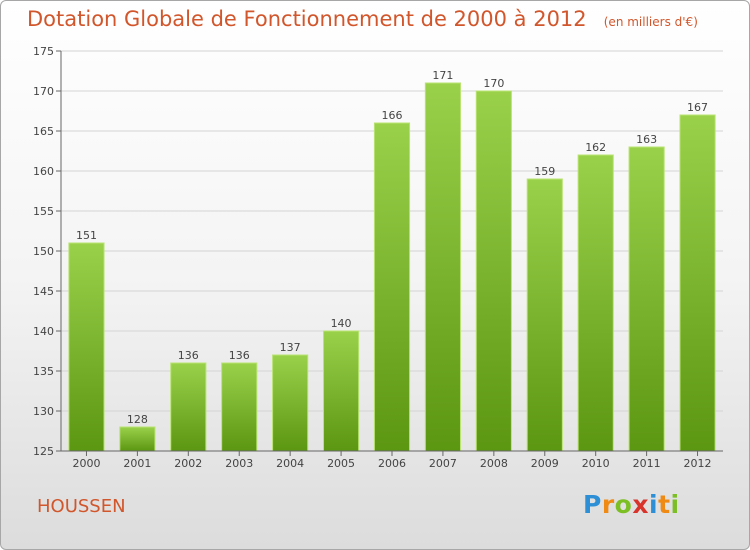 The image size is (750, 550). I want to click on y-tick-label: 175, so click(43, 51).